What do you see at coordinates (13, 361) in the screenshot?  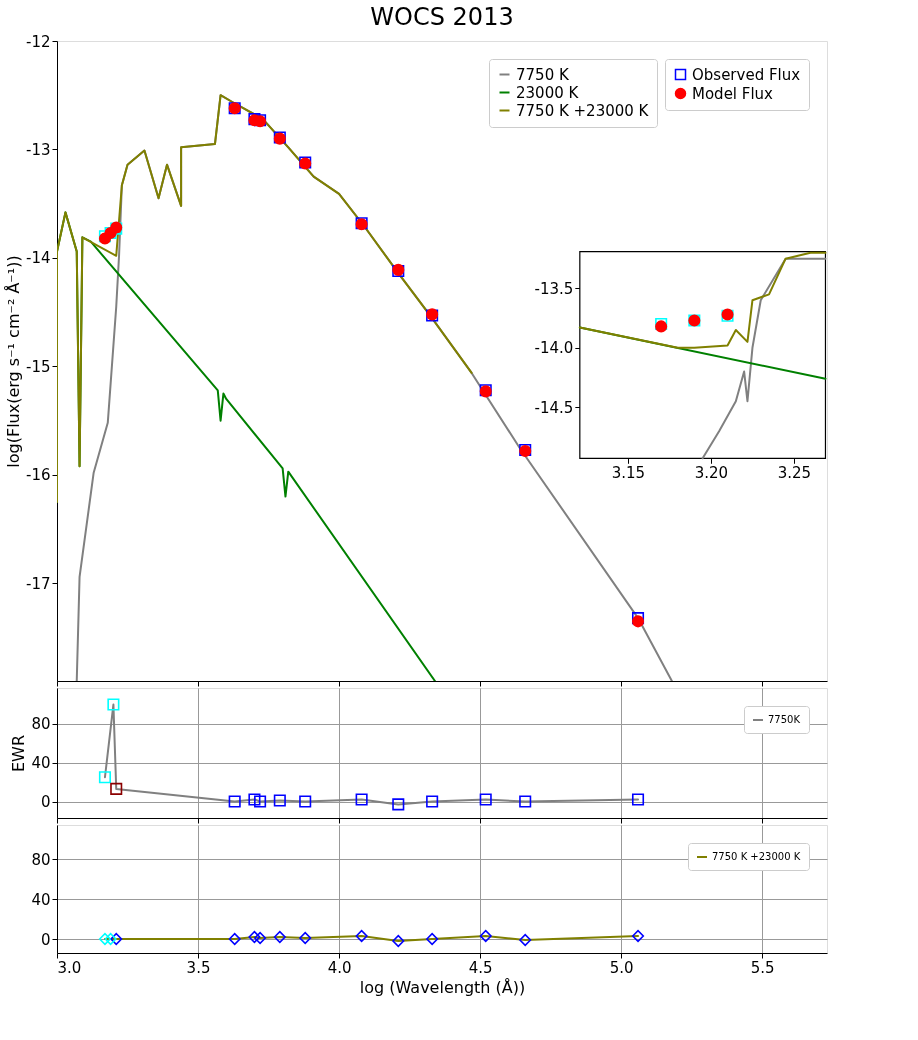 I see `y-axis-title: log(Flux(erg s⁻¹ cm⁻² Å⁻¹))` at bounding box center [13, 361].